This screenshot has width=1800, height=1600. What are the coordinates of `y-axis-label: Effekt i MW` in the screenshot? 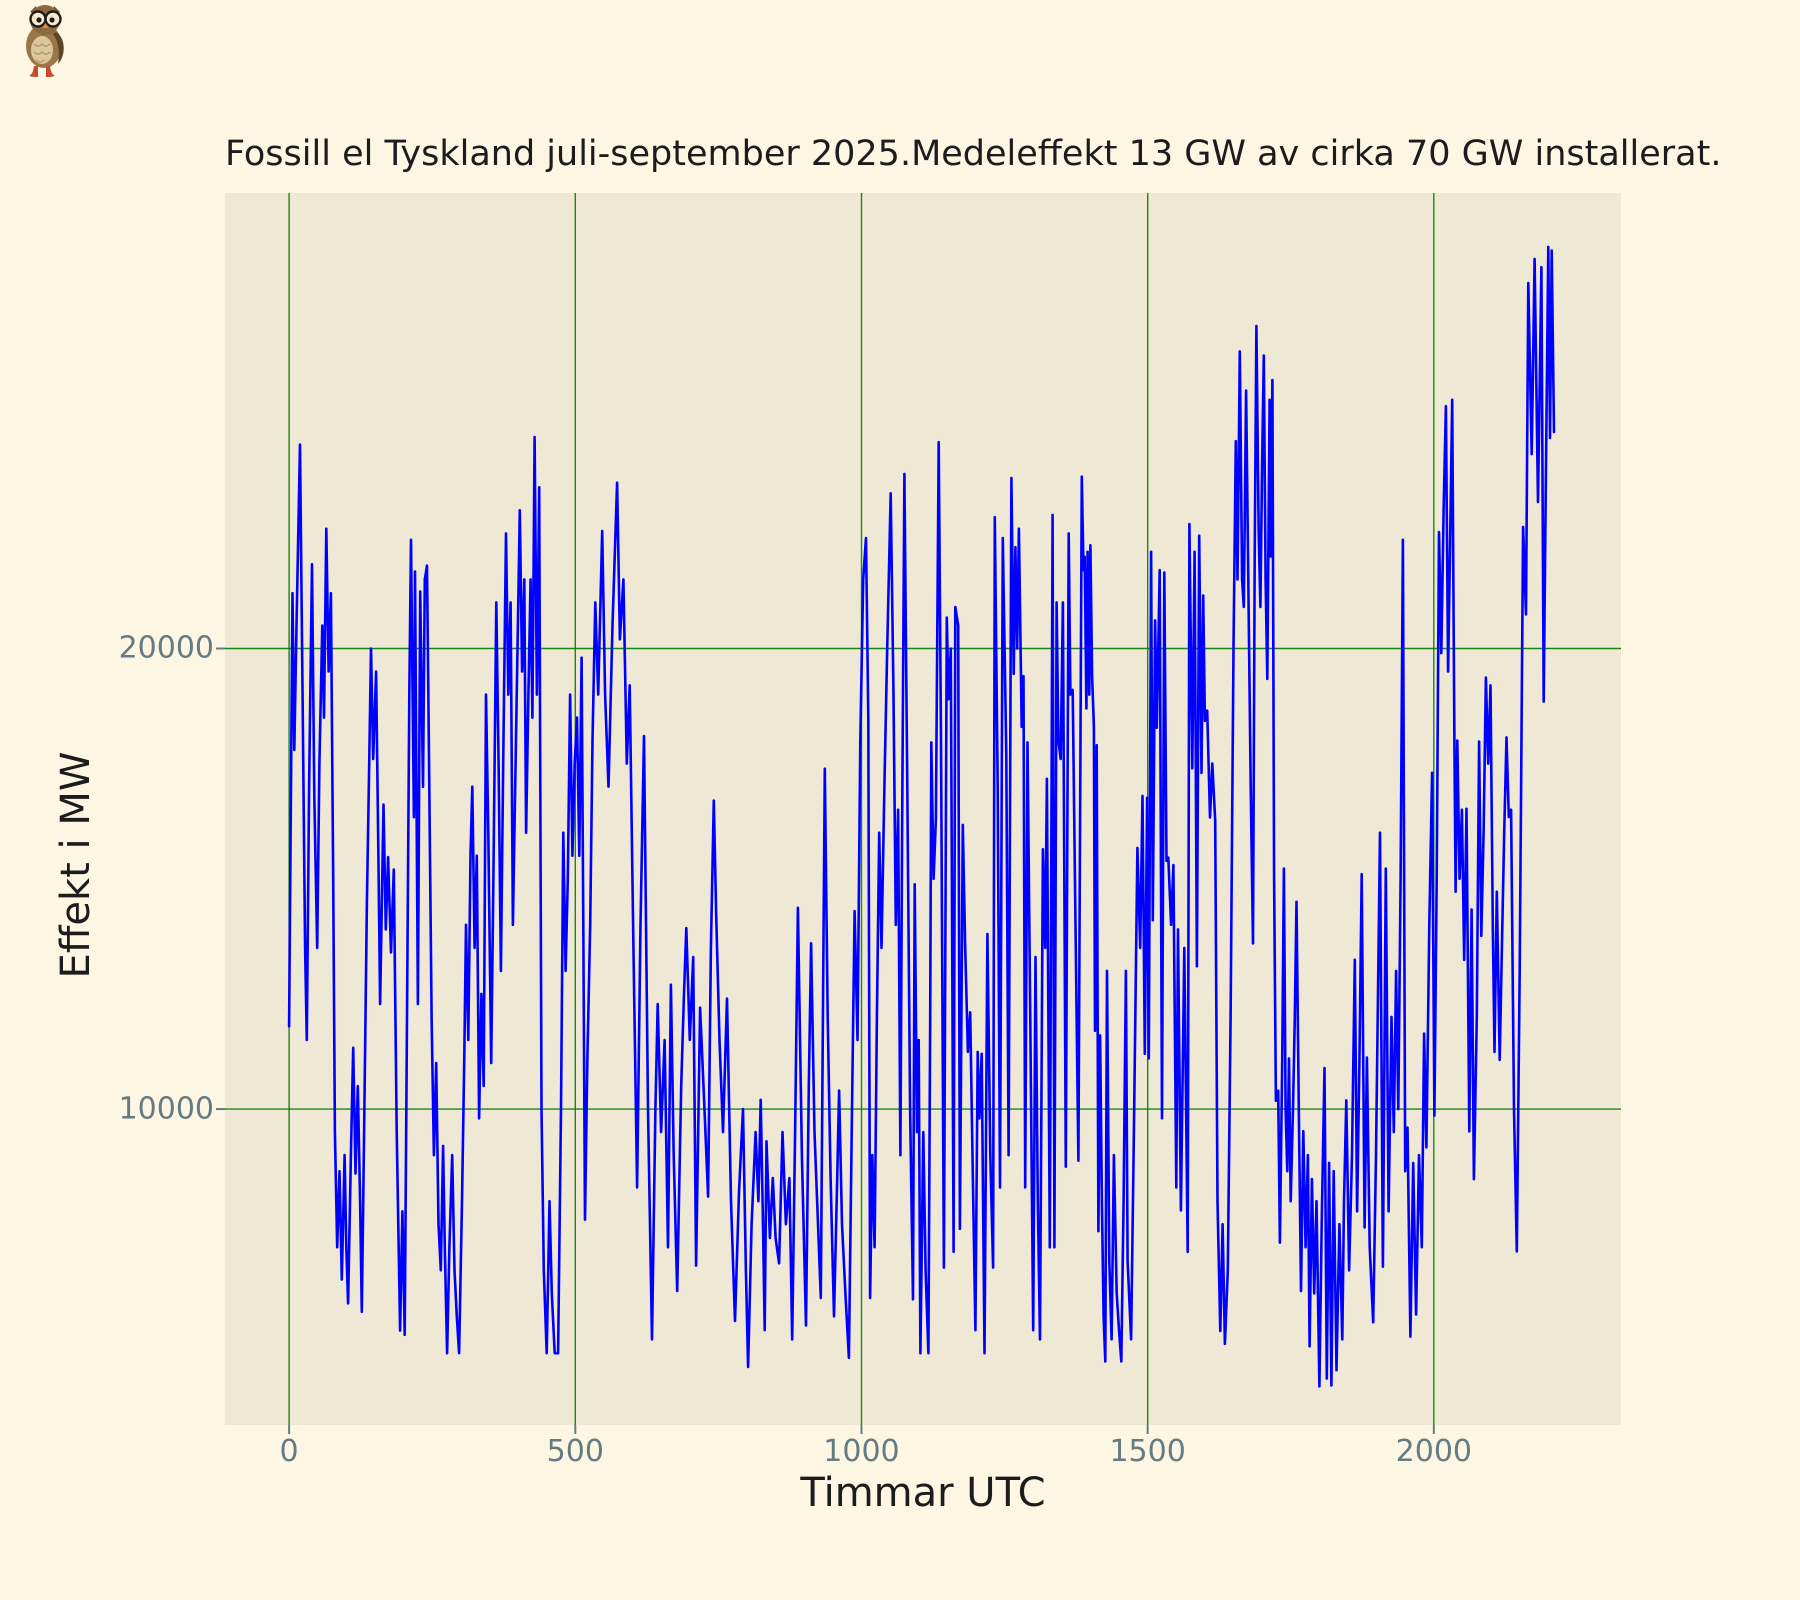 It's located at (76, 865).